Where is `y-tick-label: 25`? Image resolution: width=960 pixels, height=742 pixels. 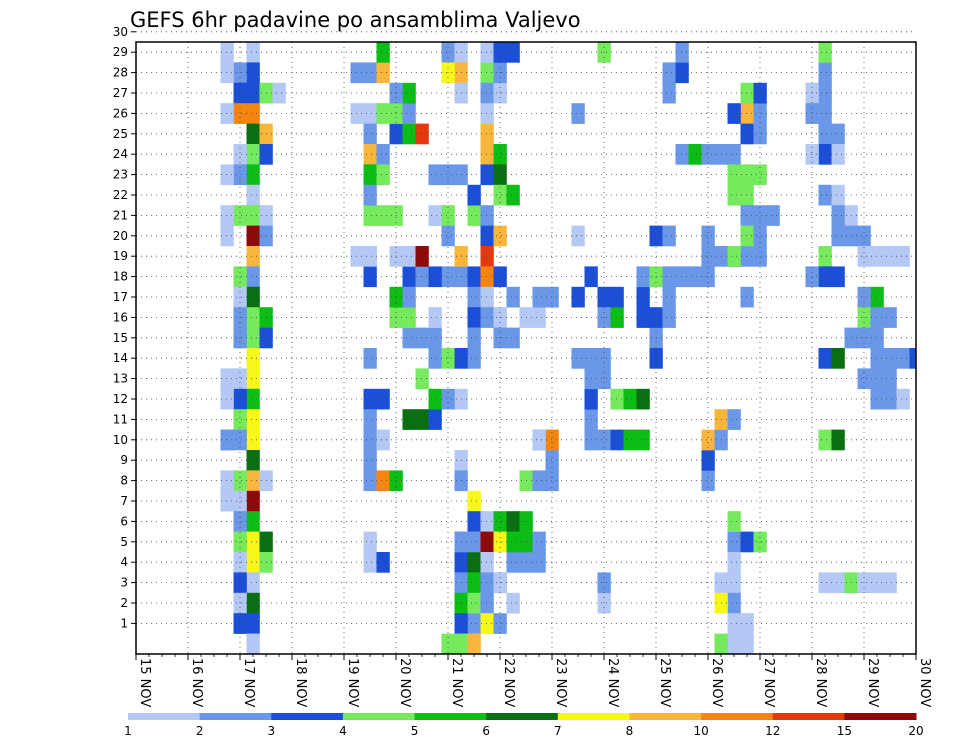
y-tick-label: 25 is located at coordinates (120, 134).